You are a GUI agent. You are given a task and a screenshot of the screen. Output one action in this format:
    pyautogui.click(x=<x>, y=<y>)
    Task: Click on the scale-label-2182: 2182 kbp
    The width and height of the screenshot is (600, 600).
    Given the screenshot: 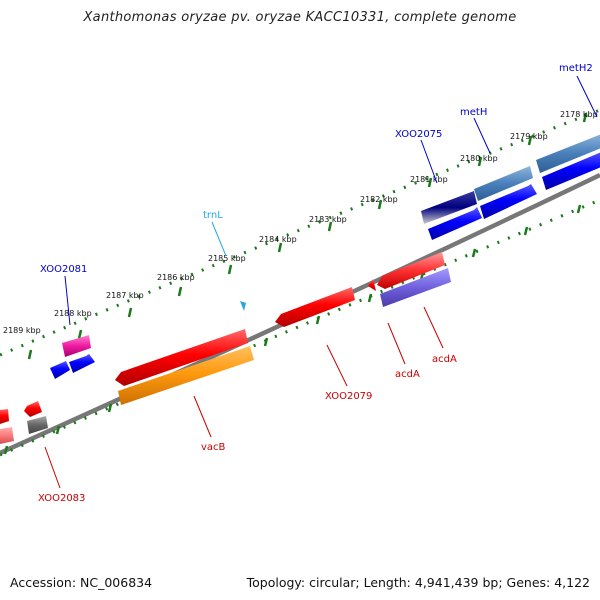 What is the action you would take?
    pyautogui.click(x=379, y=199)
    